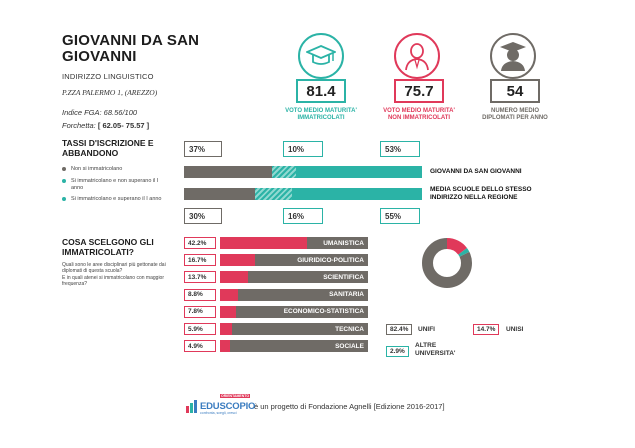 Image resolution: width=635 pixels, height=448 pixels. I want to click on donut-slice-unifi, so click(447, 263).